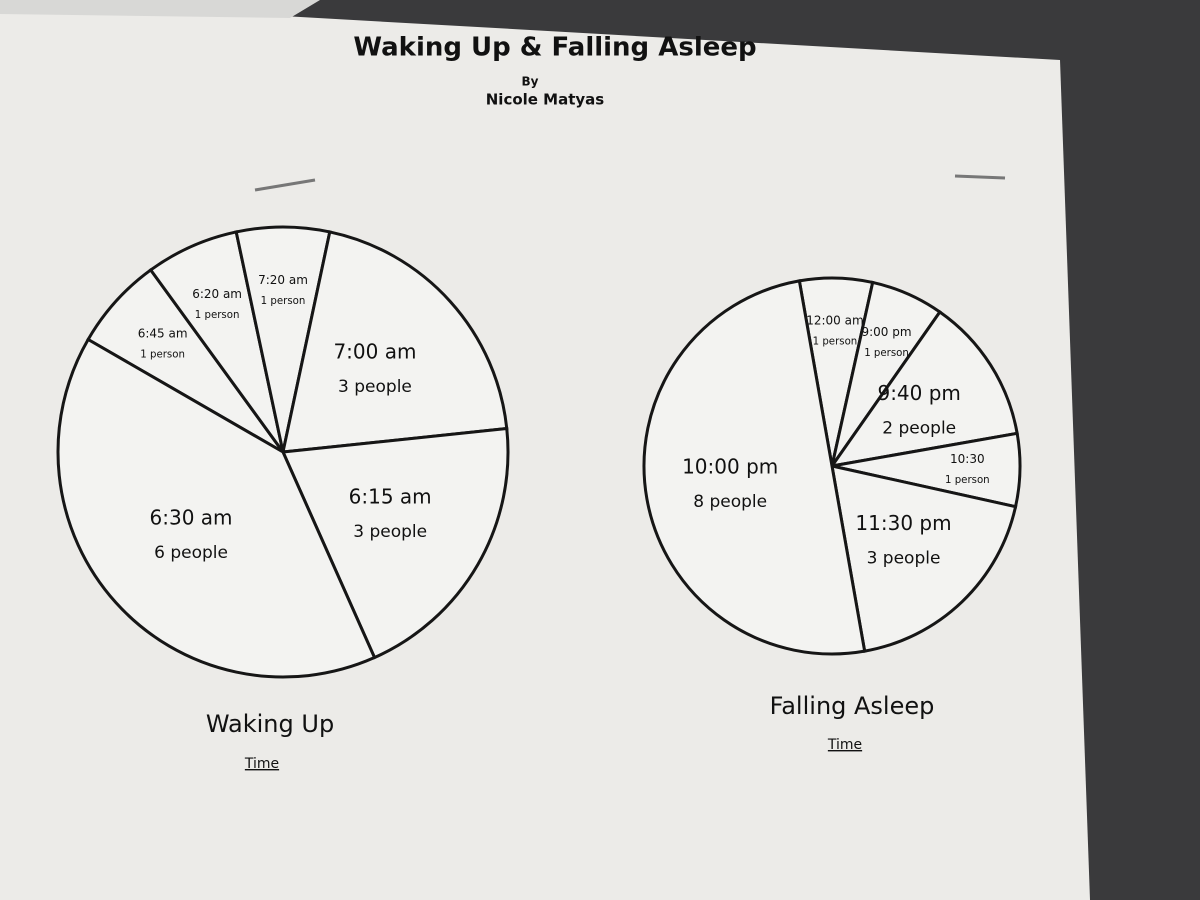 The width and height of the screenshot is (1200, 900). I want to click on byline: By, so click(530, 82).